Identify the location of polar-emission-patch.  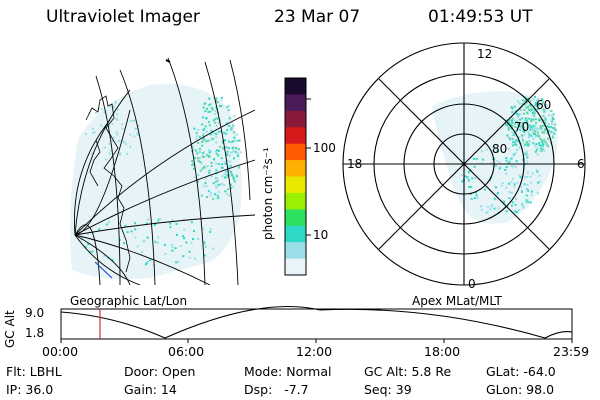
(495, 157).